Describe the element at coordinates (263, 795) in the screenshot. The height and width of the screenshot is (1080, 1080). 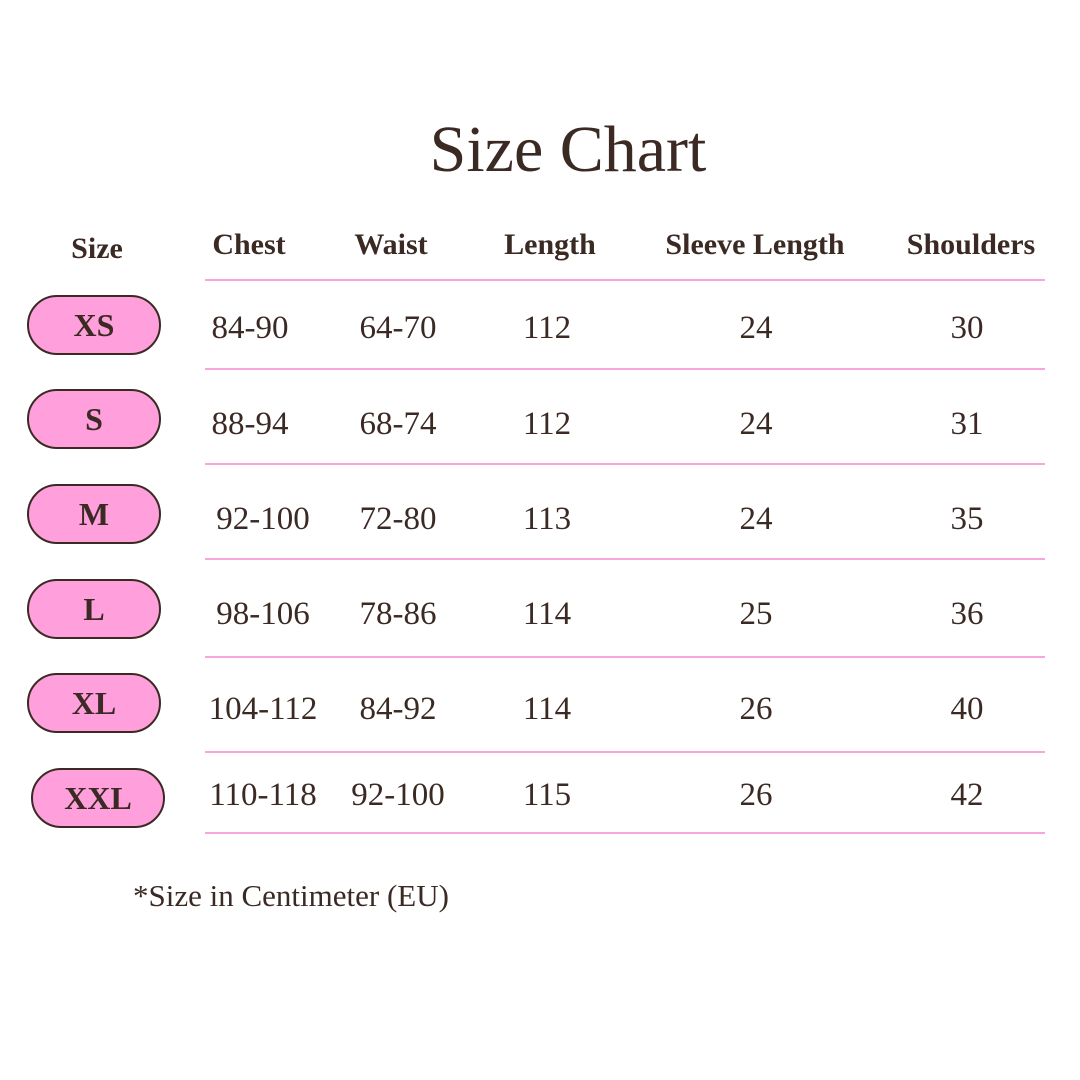
I see `cell-chest: 110-118` at that location.